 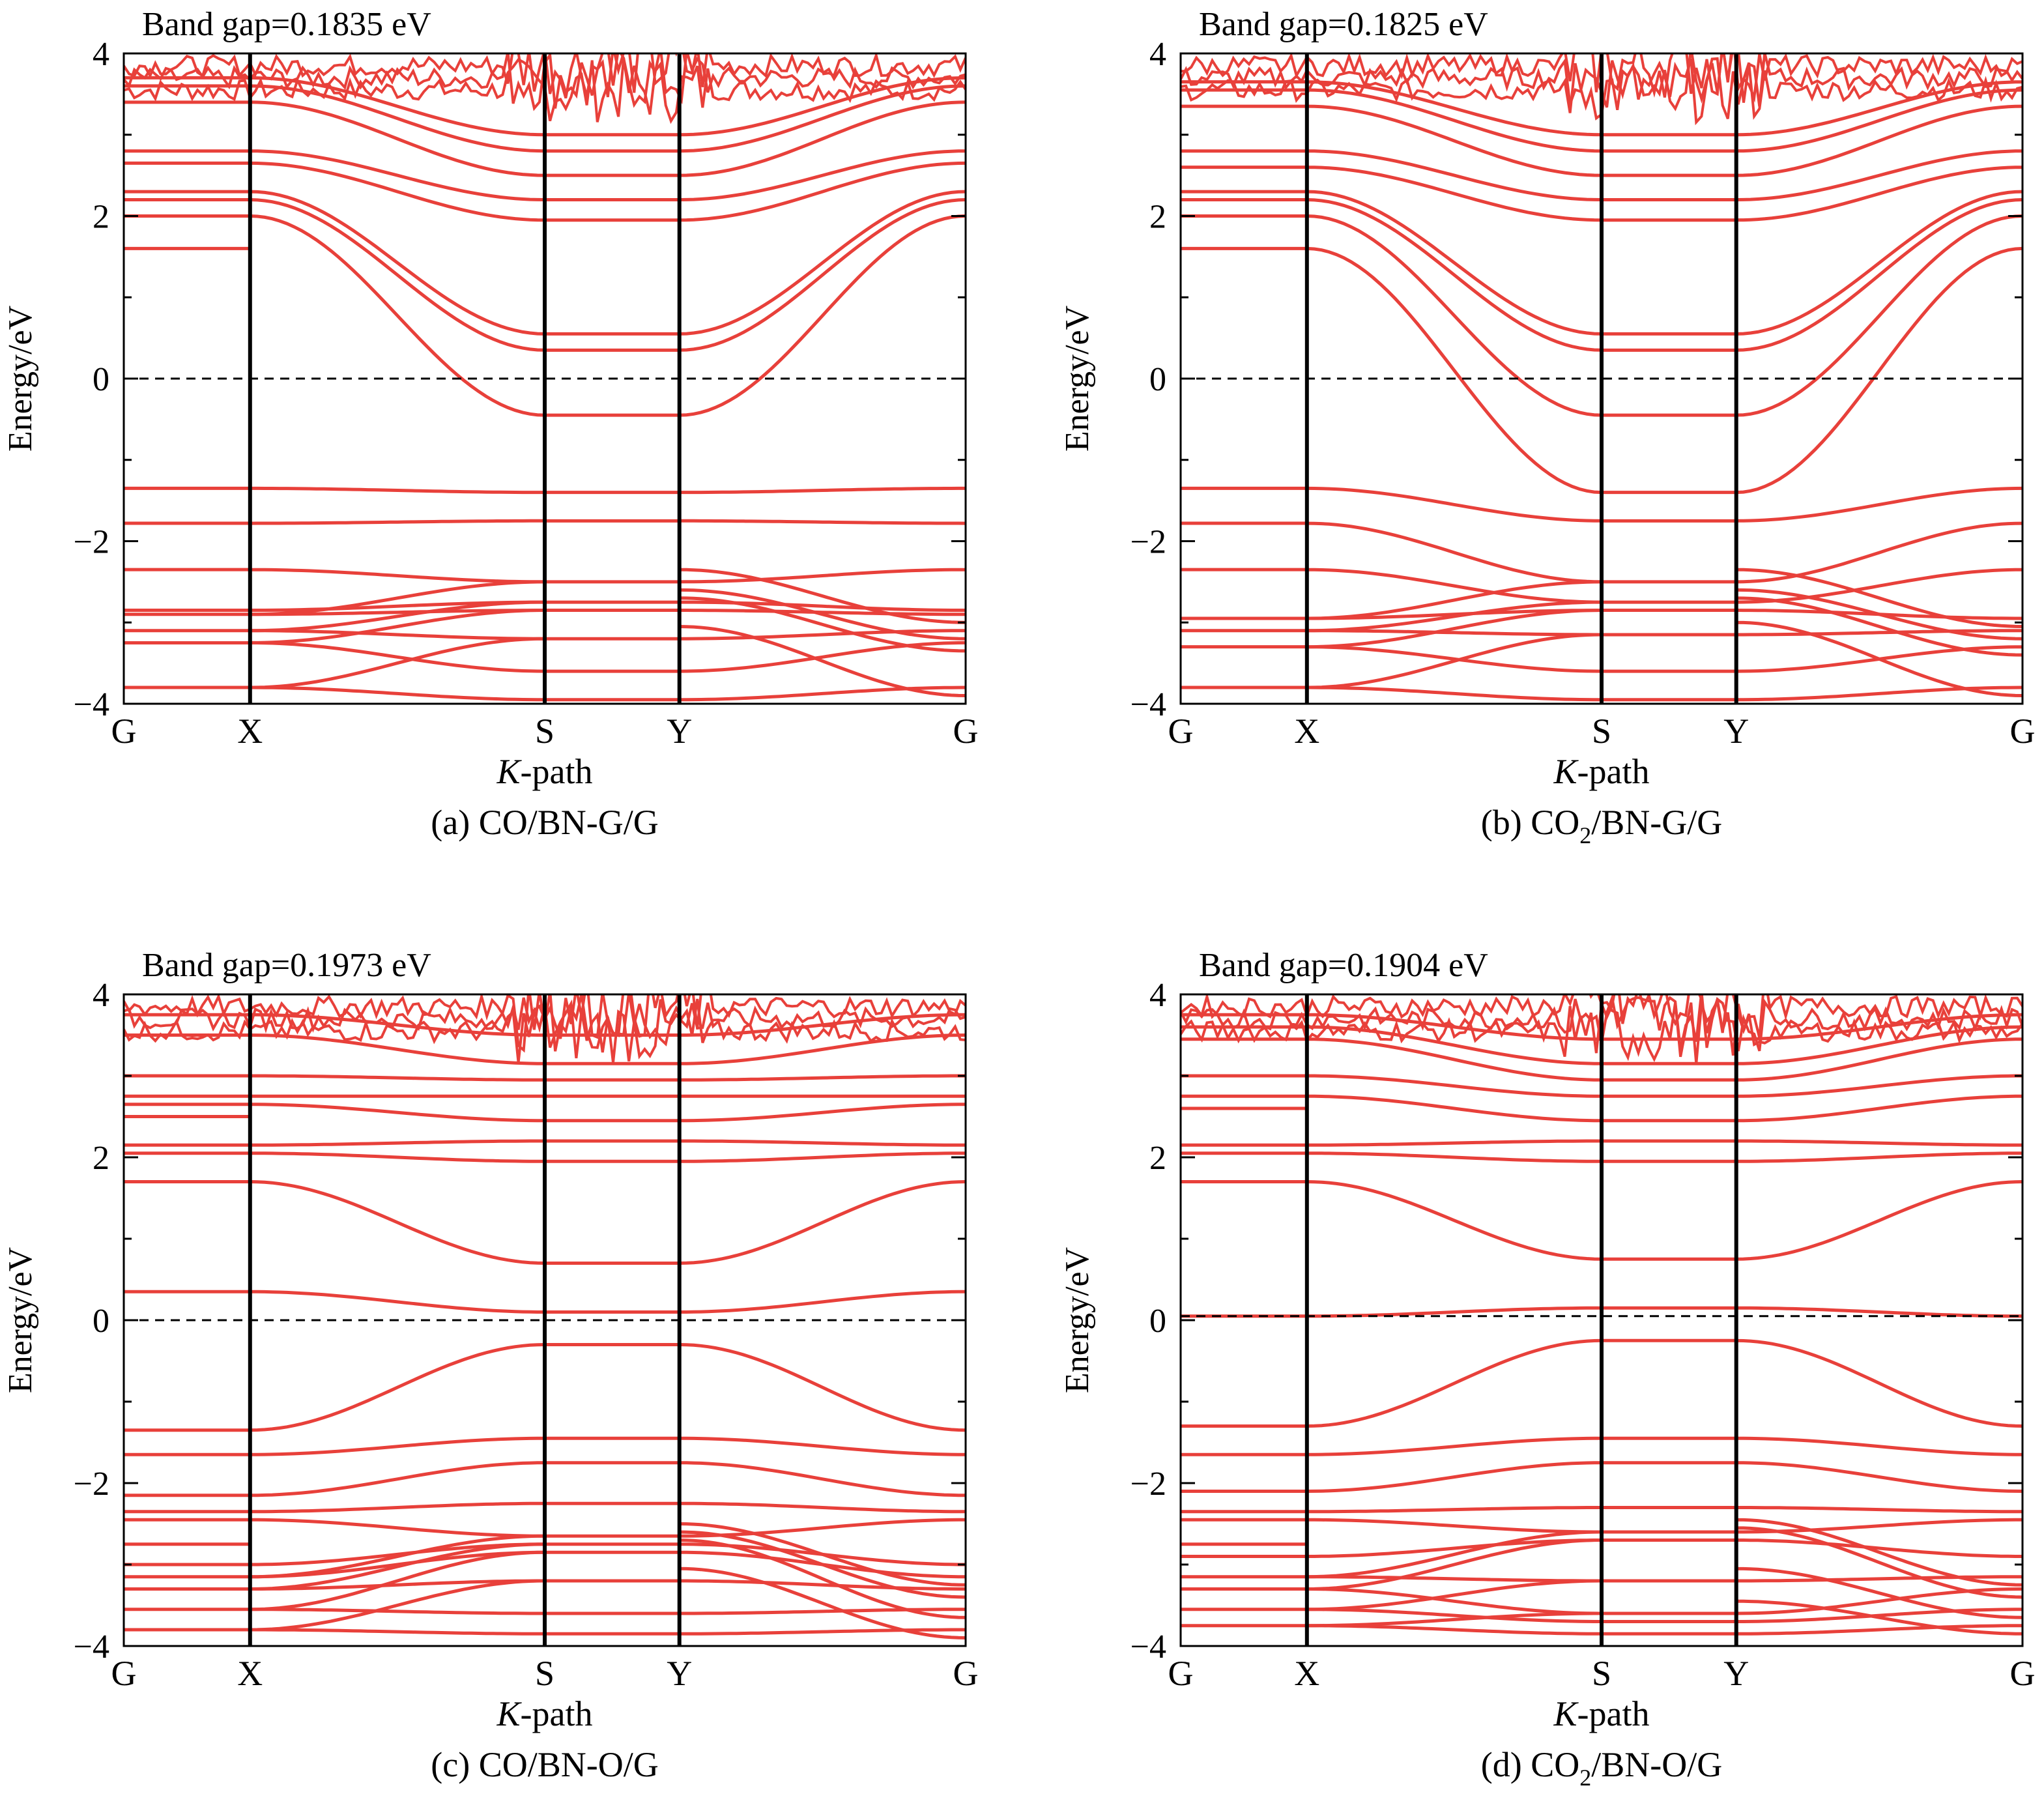 I want to click on y-tick-label: −4, so click(x=1148, y=1647).